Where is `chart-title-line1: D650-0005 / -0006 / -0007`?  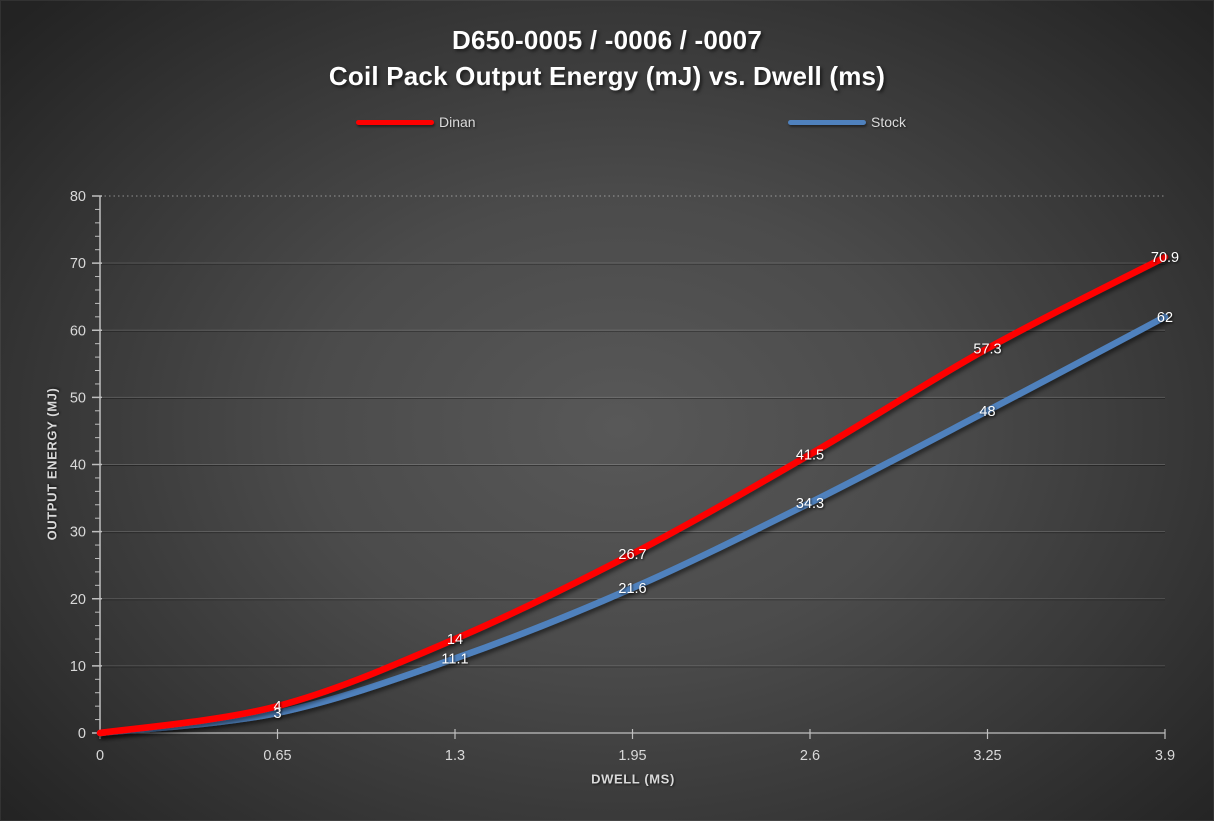 chart-title-line1: D650-0005 / -0006 / -0007 is located at coordinates (607, 40).